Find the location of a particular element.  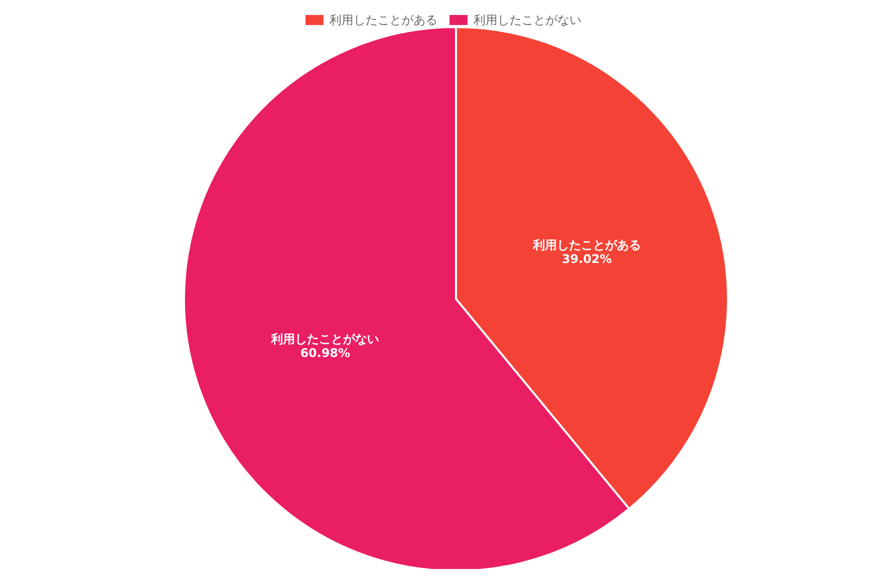

slice-label: 利用したことがない is located at coordinates (325, 339).